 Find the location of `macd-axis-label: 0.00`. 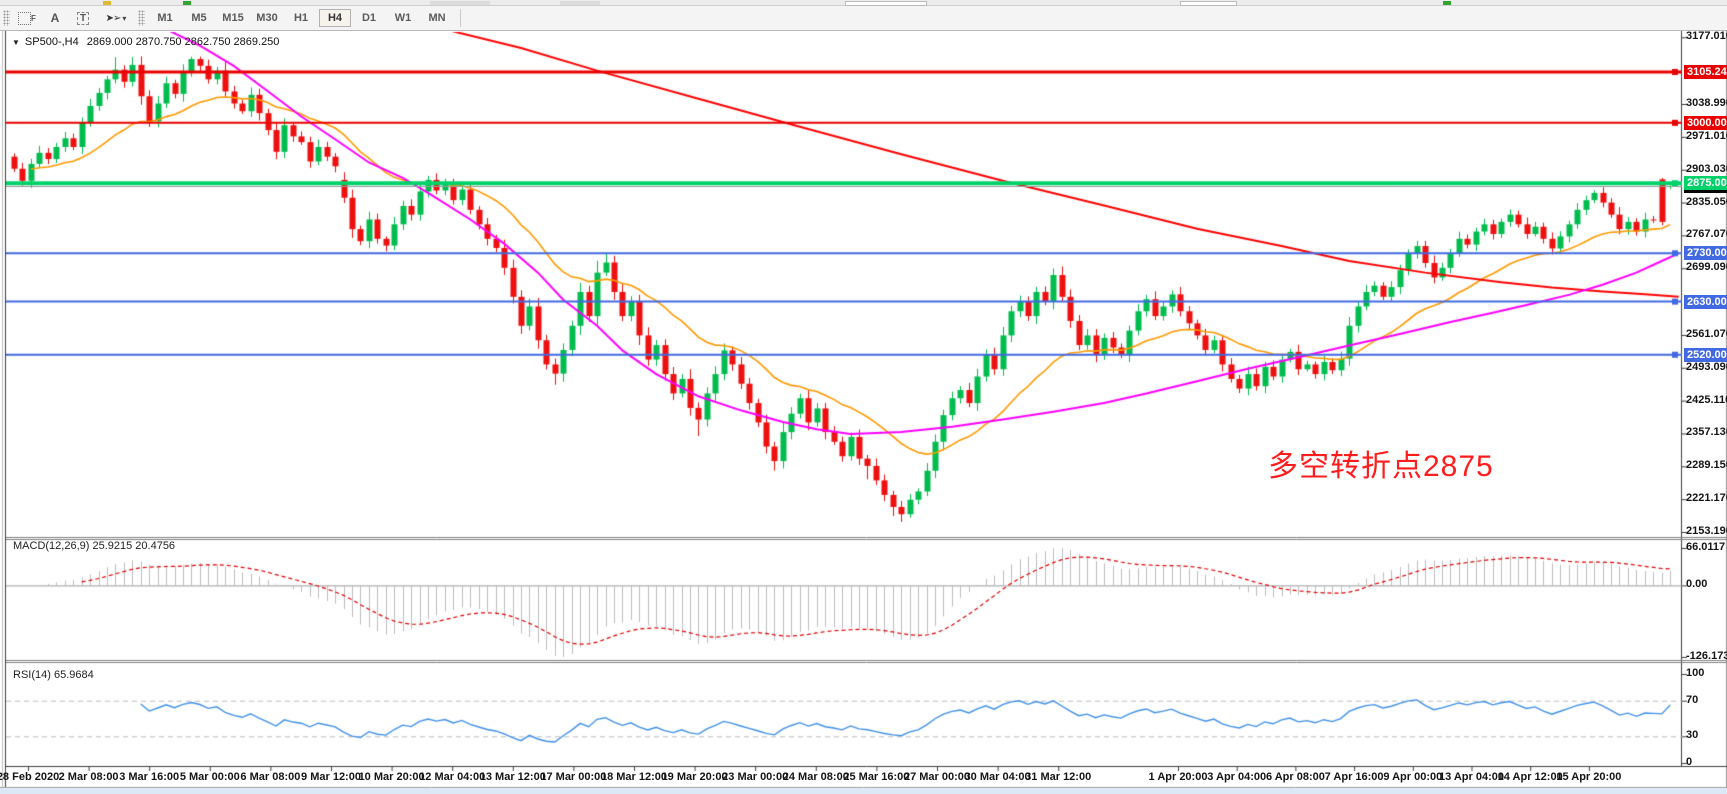

macd-axis-label: 0.00 is located at coordinates (1697, 584).